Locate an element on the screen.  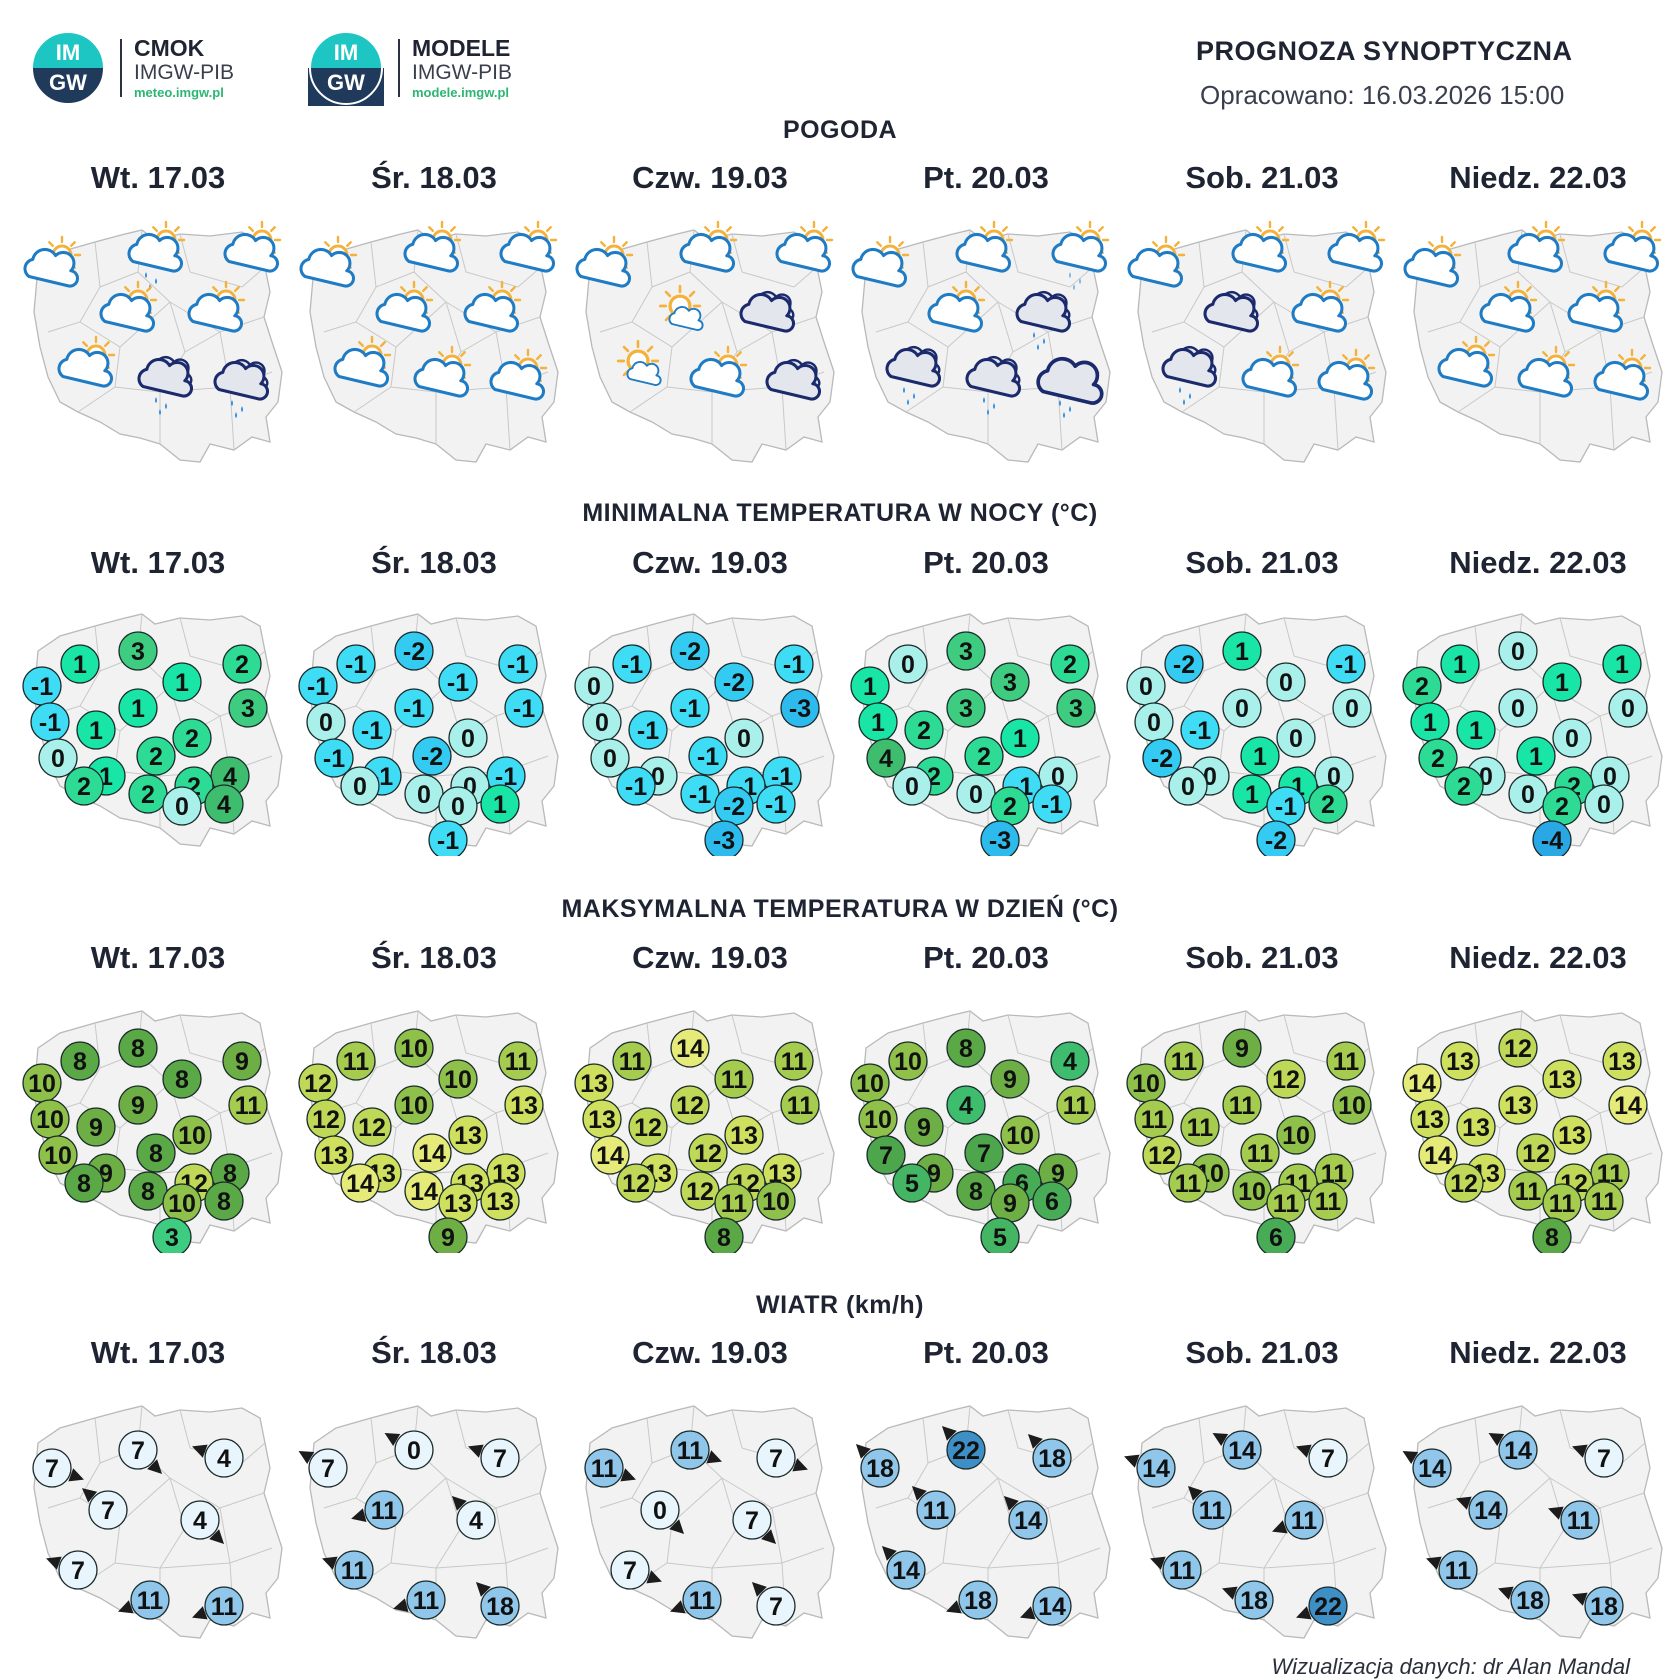
temperature-value: 13 is located at coordinates (602, 1120).